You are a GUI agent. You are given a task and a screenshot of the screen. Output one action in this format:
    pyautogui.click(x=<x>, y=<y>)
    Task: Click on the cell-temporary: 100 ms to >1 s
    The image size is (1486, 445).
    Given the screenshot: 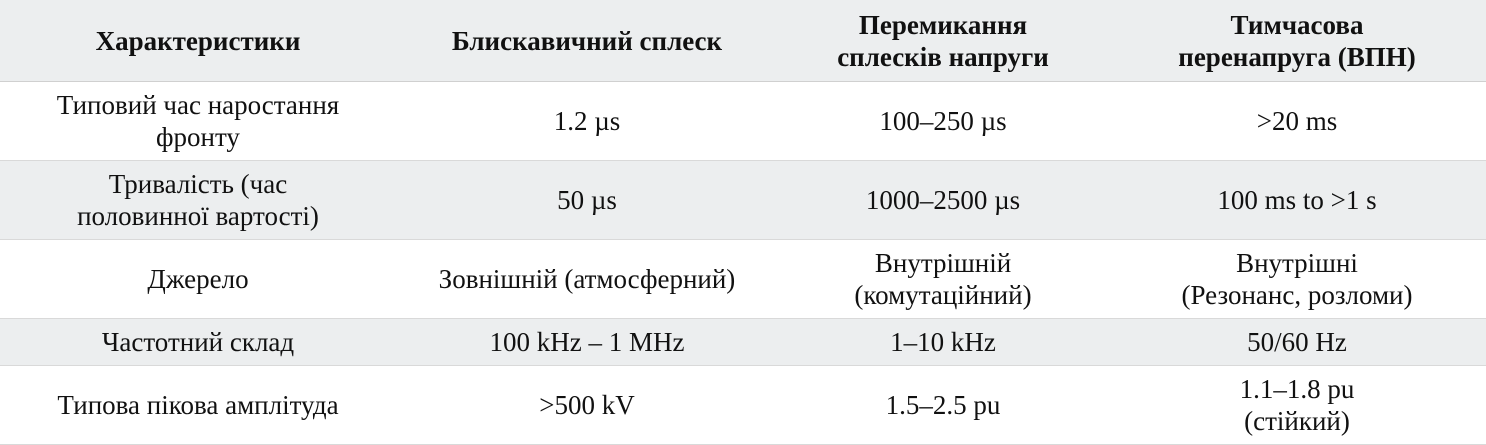 What is the action you would take?
    pyautogui.click(x=1297, y=200)
    